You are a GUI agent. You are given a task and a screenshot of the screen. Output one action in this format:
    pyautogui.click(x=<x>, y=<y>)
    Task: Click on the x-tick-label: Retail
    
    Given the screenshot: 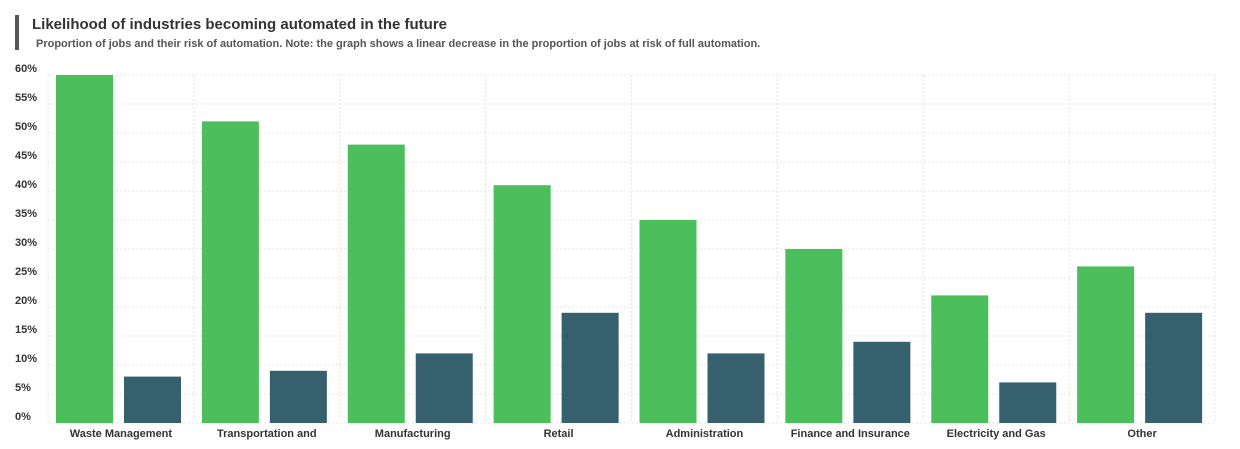 What is the action you would take?
    pyautogui.click(x=559, y=434)
    